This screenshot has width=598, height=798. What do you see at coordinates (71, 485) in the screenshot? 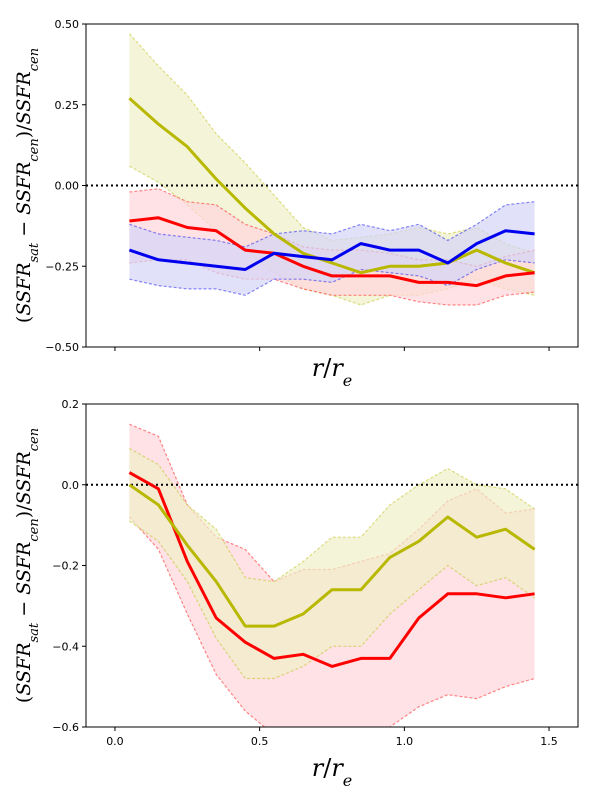
I see `y-tick-label: 0.0` at bounding box center [71, 485].